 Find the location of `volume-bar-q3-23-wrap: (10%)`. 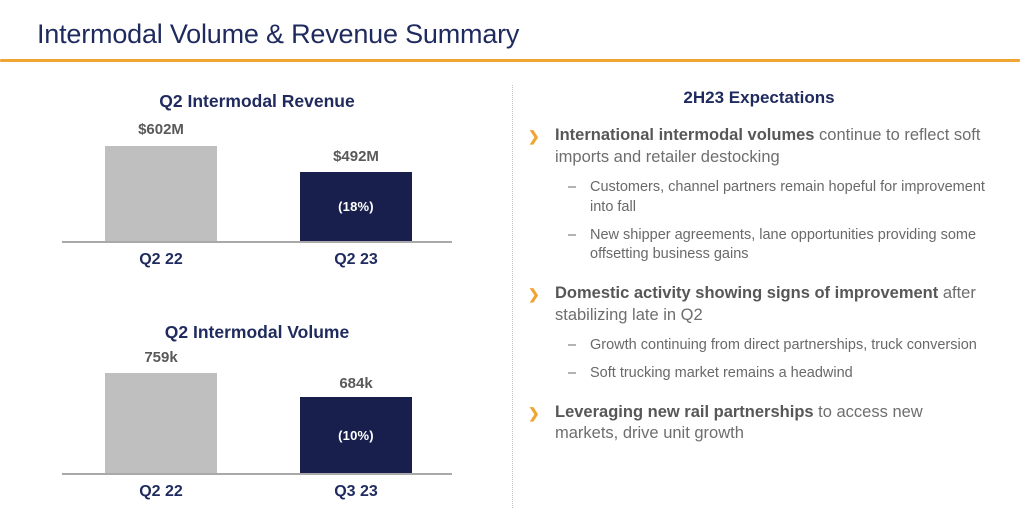

volume-bar-q3-23-wrap: (10%) is located at coordinates (356, 423).